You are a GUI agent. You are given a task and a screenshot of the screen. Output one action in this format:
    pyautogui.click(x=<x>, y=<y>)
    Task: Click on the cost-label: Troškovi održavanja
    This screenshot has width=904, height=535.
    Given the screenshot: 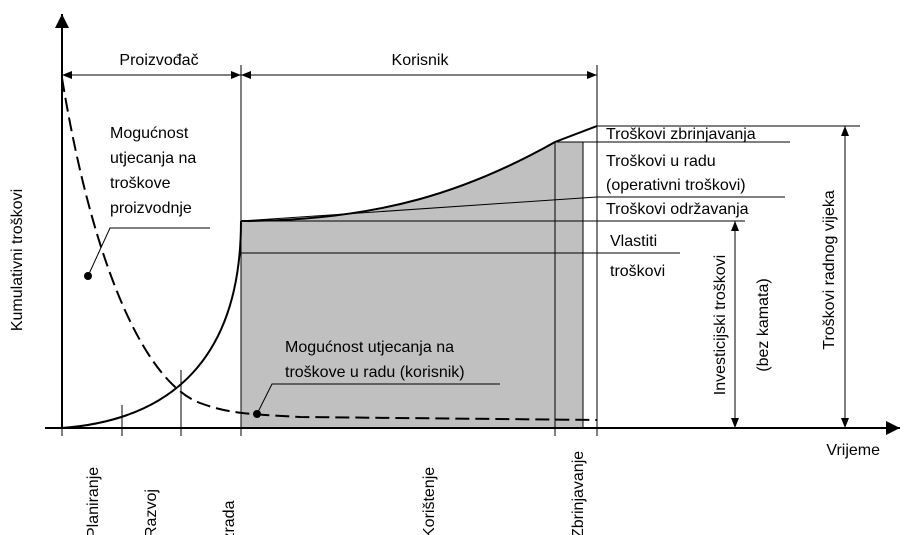 What is the action you would take?
    pyautogui.click(x=677, y=209)
    